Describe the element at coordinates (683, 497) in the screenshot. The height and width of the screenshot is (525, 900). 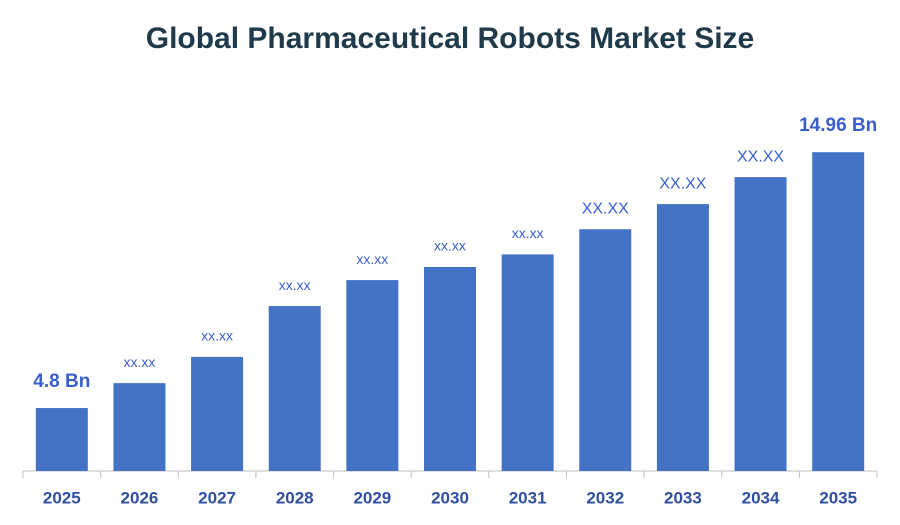
I see `x-tick-label: 2033` at that location.